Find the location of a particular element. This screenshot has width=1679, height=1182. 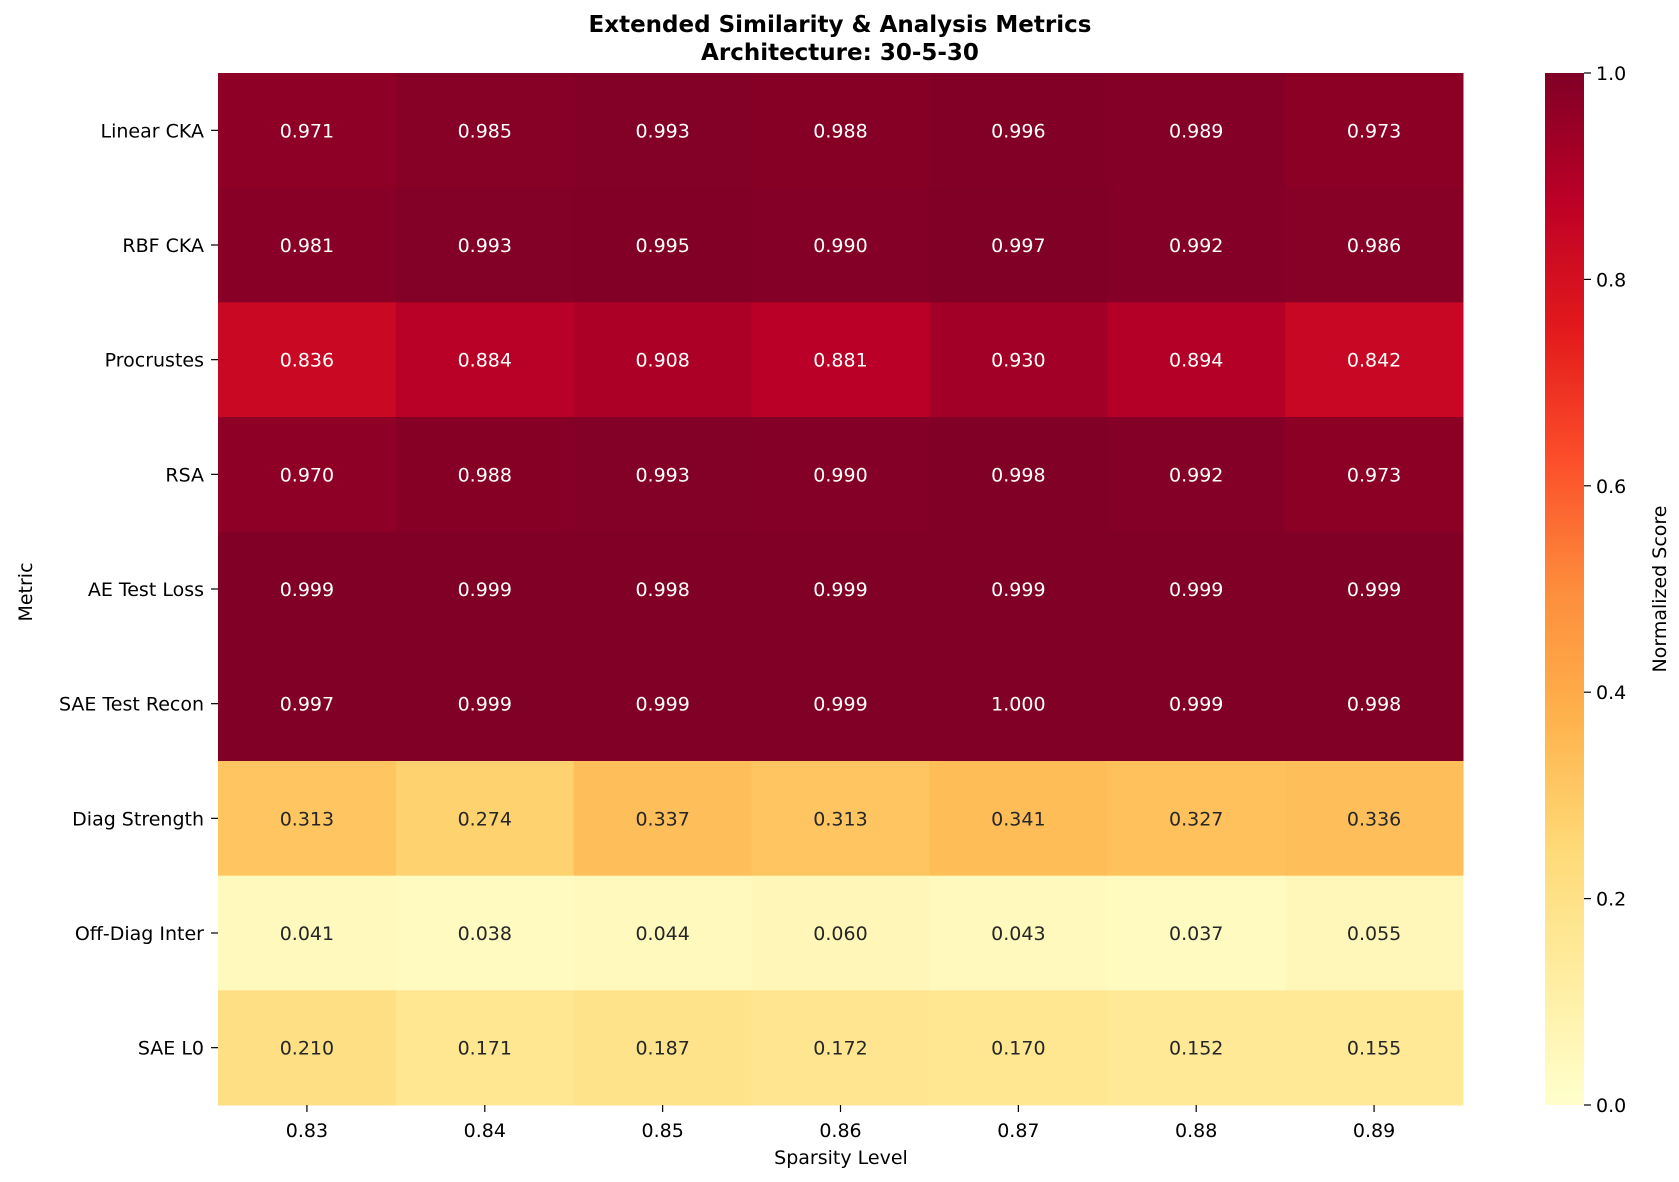

cell-value-label: 0.836 is located at coordinates (307, 361).